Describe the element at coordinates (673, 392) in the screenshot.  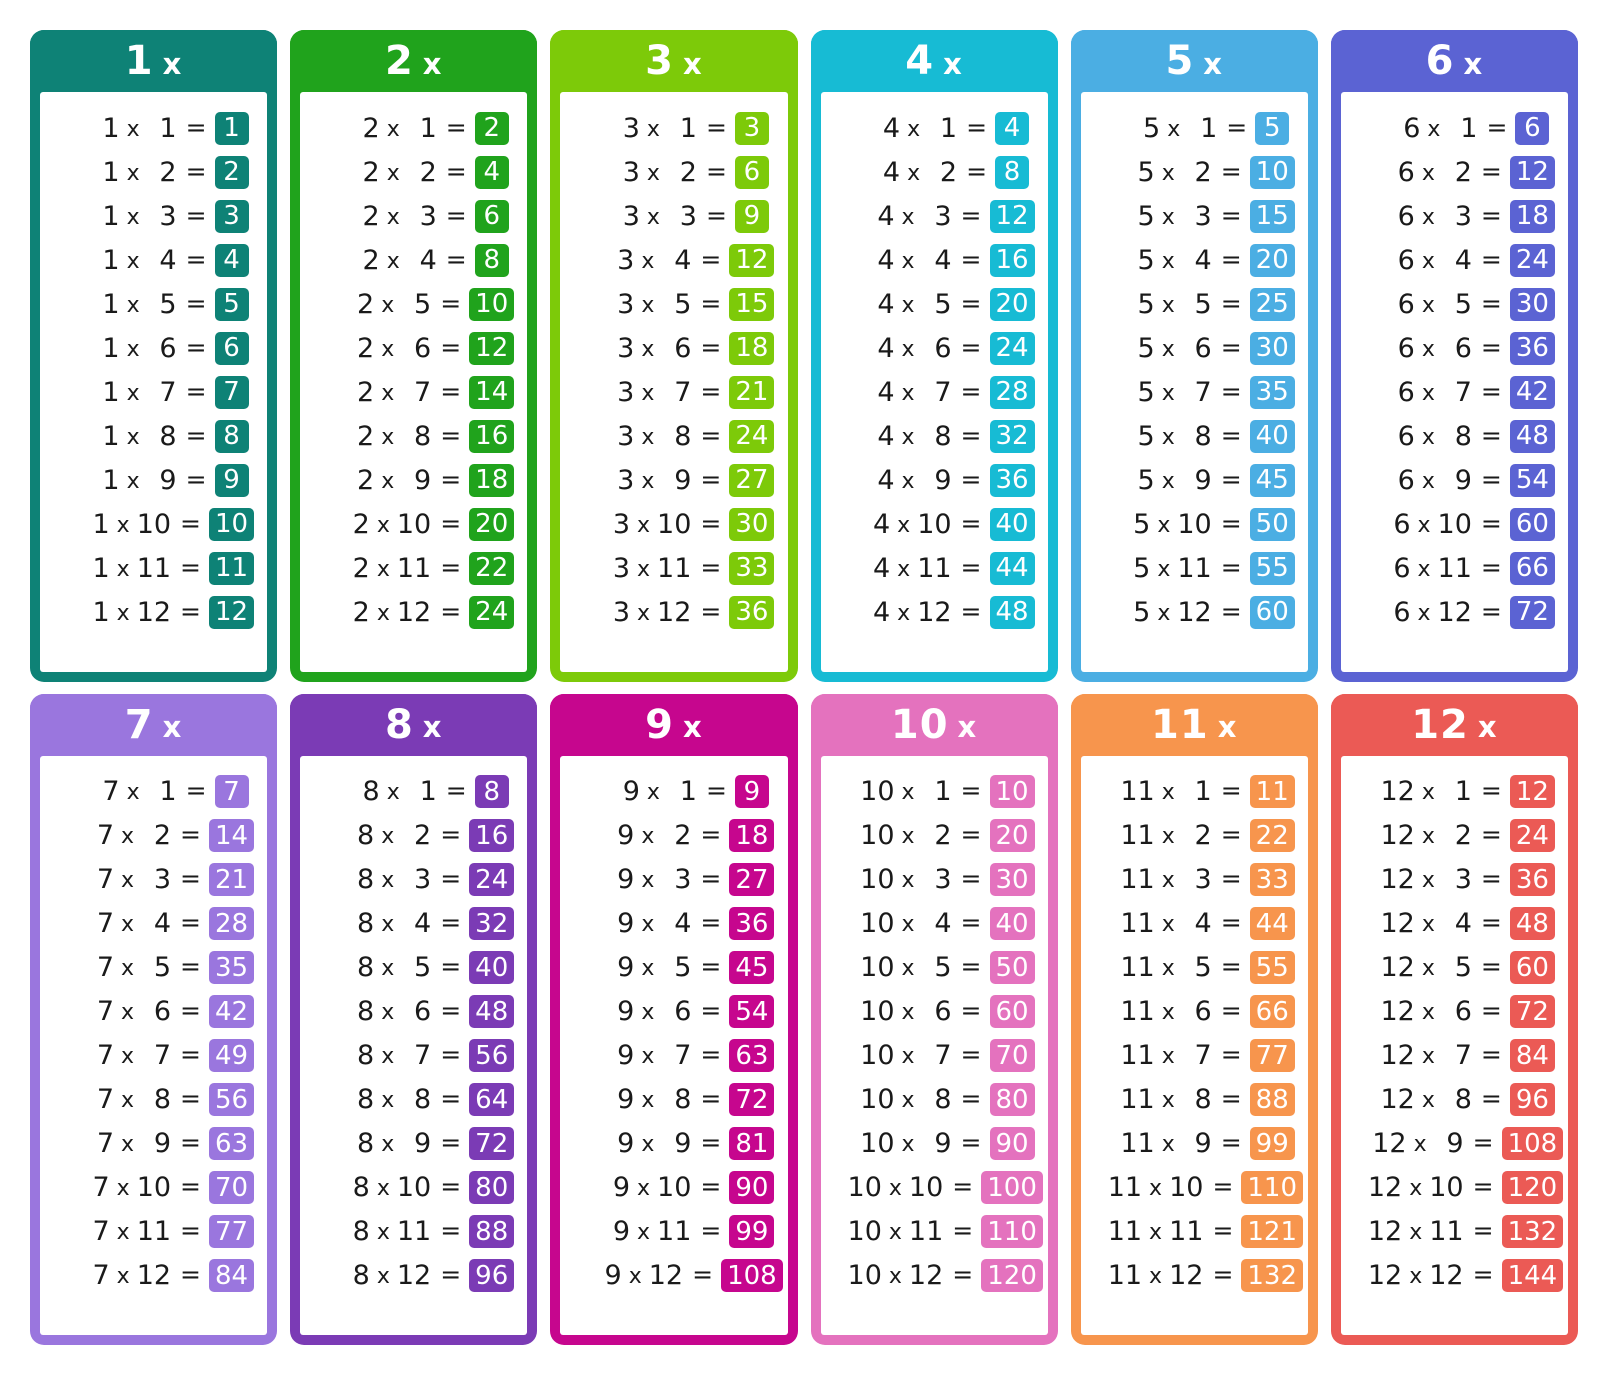
I see `equation-row: 3 x 7 = 21` at that location.